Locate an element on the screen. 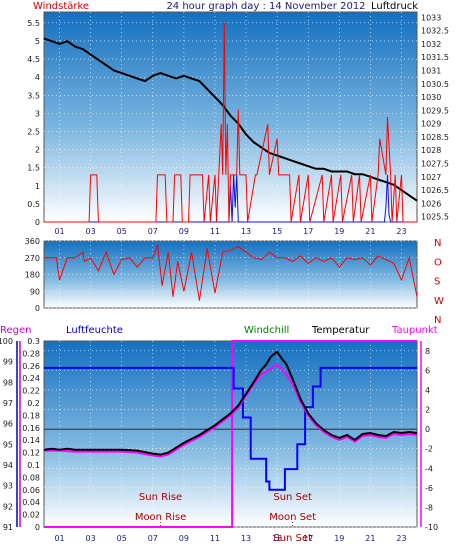  chart3-x-tick: 11 is located at coordinates (215, 538).